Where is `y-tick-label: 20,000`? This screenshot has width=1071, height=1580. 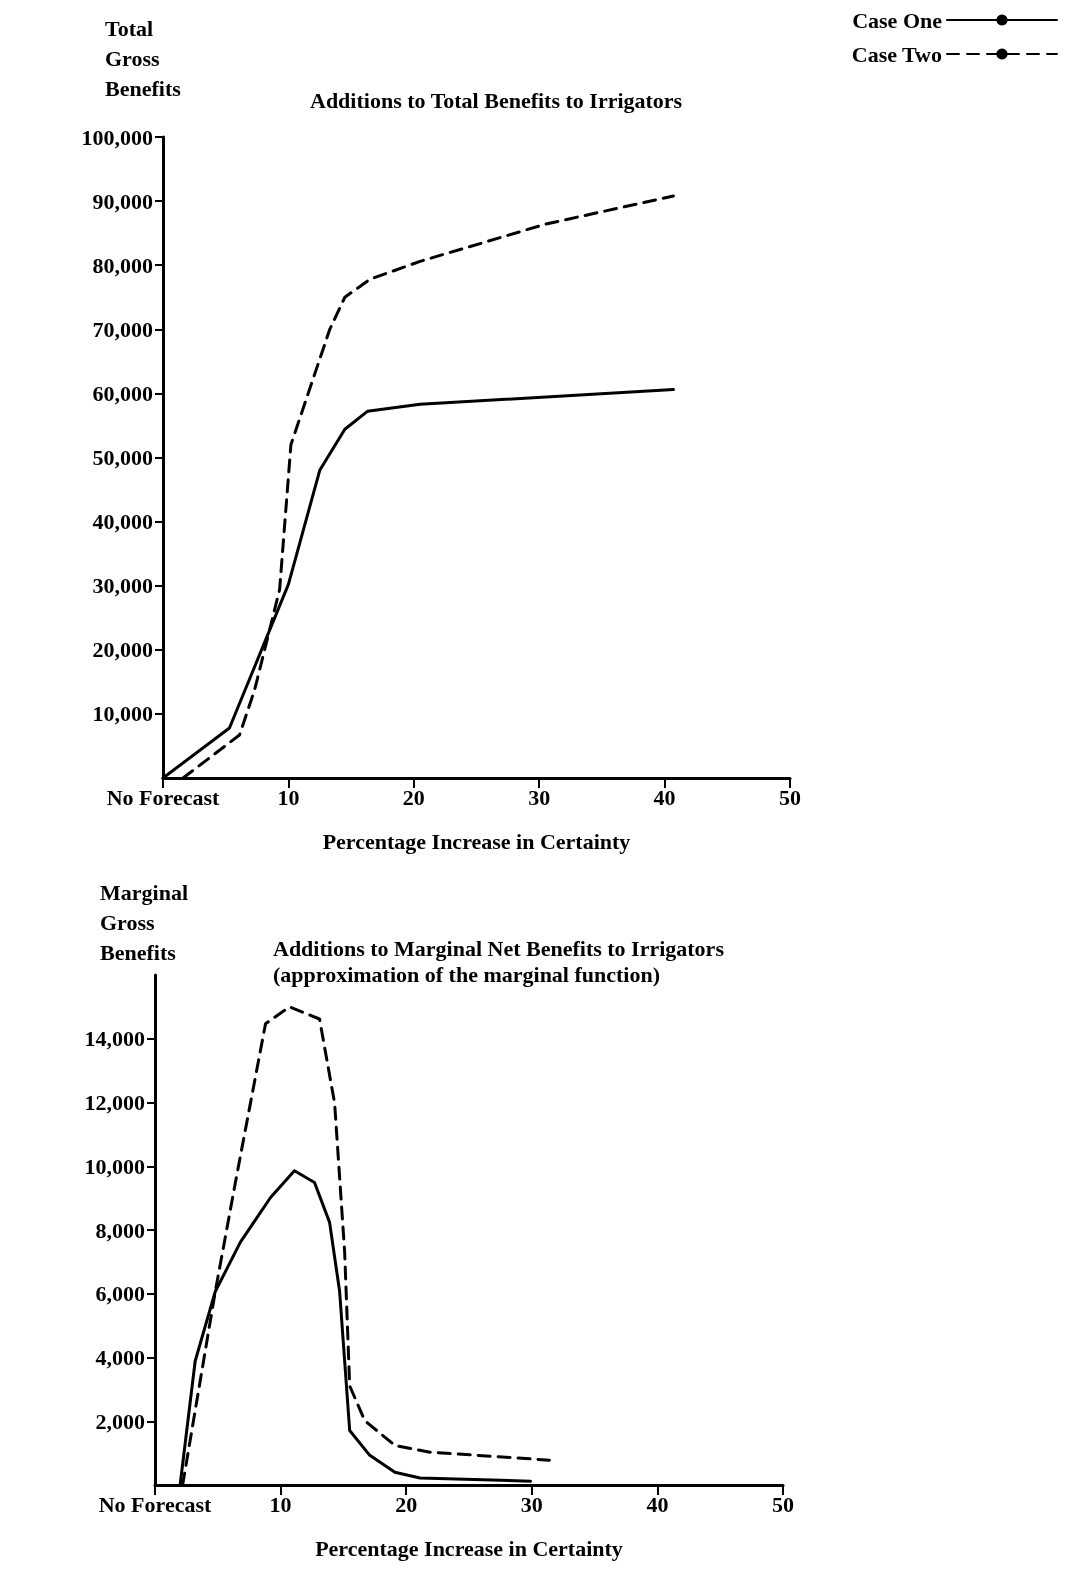 y-tick-label: 20,000 is located at coordinates (122, 650).